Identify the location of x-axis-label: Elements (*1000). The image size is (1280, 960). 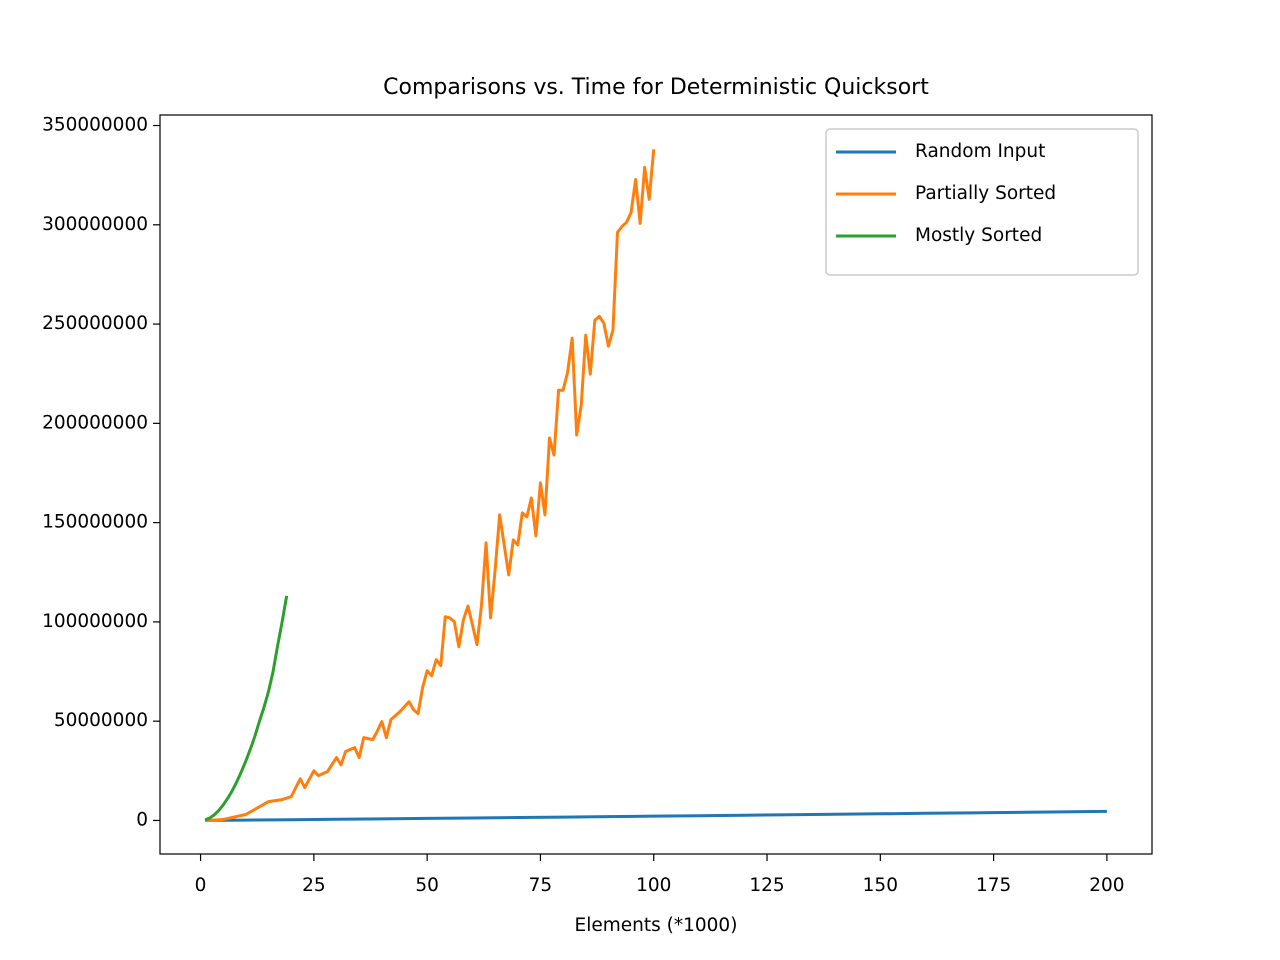
(656, 925).